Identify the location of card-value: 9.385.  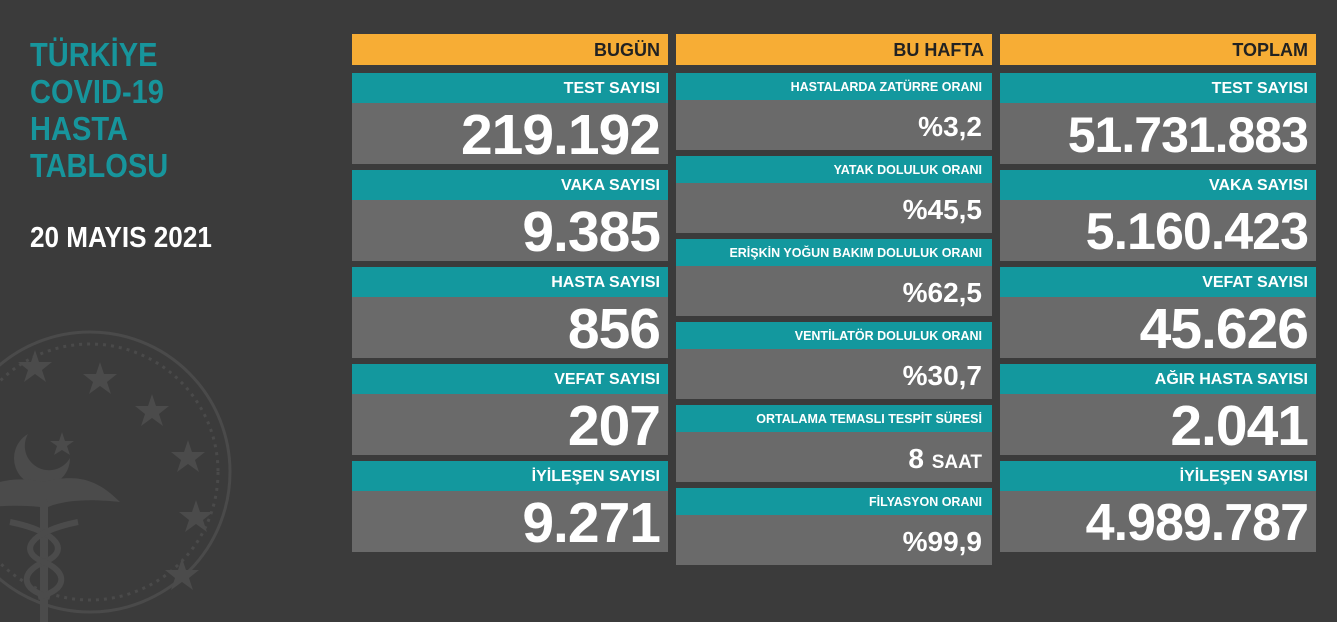
(510, 232).